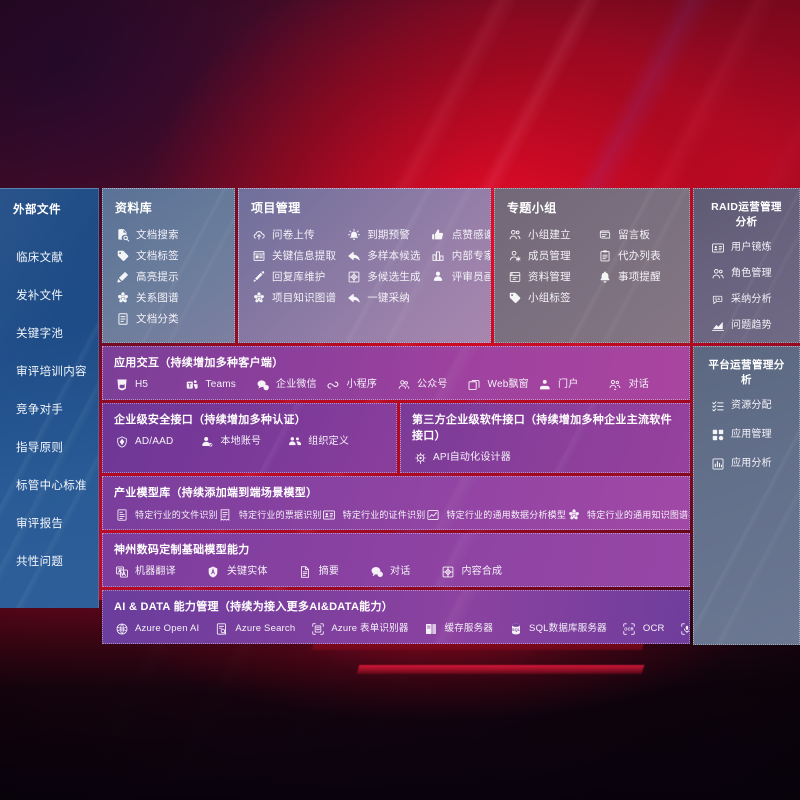 The image size is (800, 800). I want to click on tg-item-material-management: 资料管理, so click(547, 276).